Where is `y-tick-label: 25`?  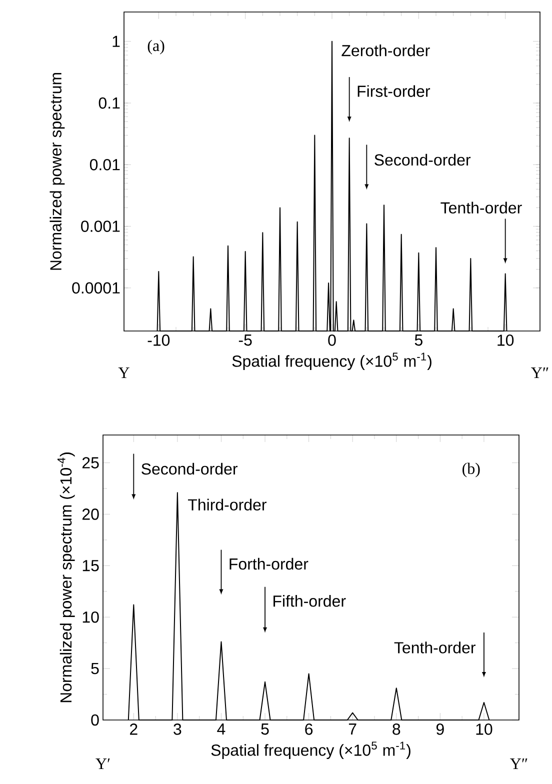
y-tick-label: 25 is located at coordinates (90, 462).